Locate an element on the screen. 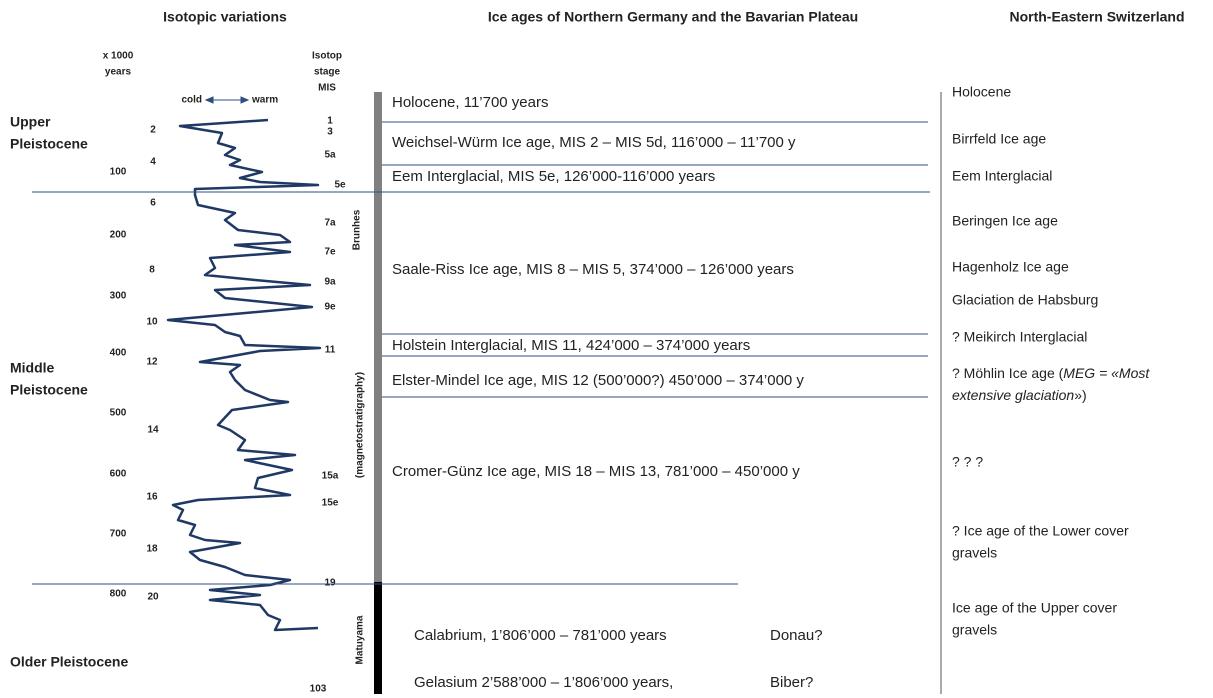 Image resolution: width=1213 pixels, height=698 pixels. right-label: extensive glaciation») is located at coordinates (1019, 395).